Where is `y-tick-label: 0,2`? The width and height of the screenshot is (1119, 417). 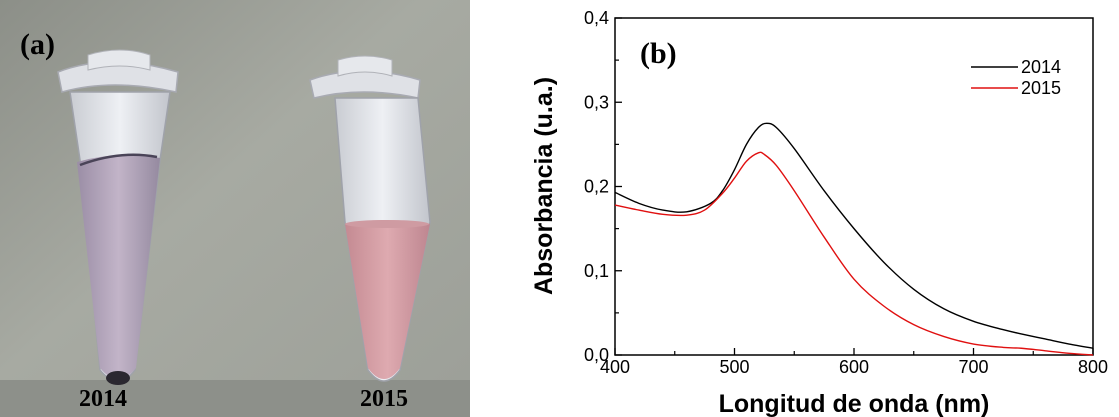 y-tick-label: 0,2 is located at coordinates (596, 187).